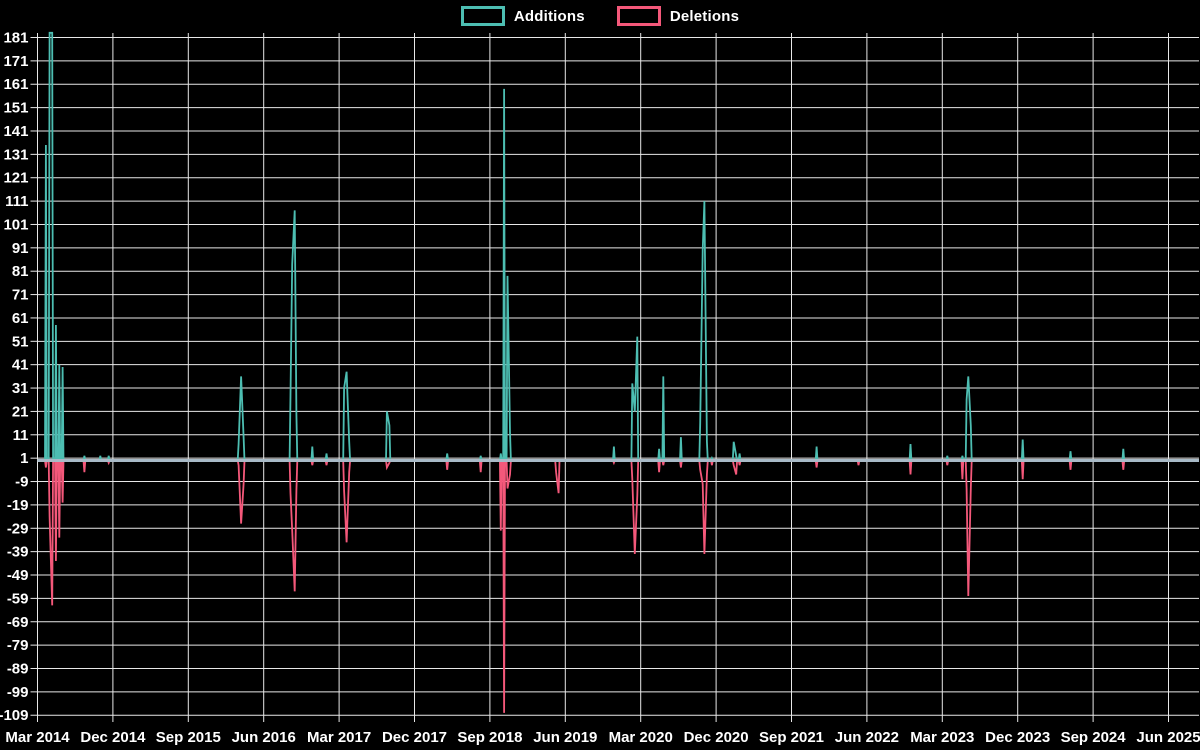 The image size is (1200, 750). I want to click on x-tick-label: Dec 2023, so click(1017, 737).